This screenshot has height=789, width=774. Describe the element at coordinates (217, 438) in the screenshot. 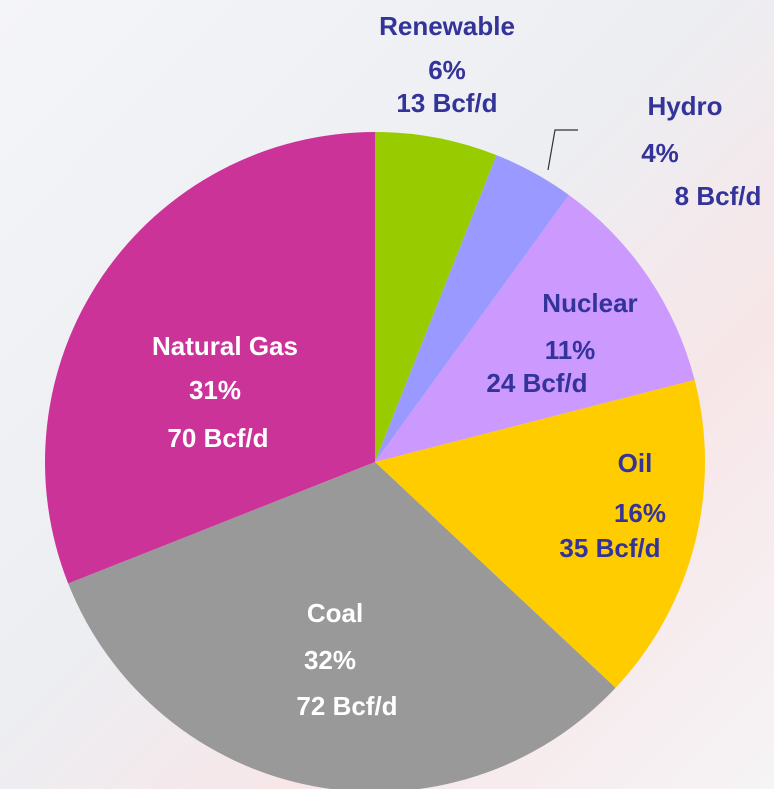

I see `slice-volume-label: 70 Bcf/d` at that location.